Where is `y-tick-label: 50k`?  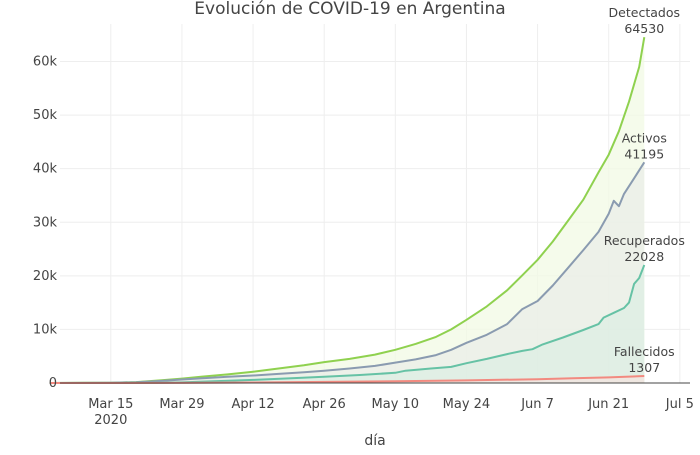
y-tick-label: 50k is located at coordinates (45, 115).